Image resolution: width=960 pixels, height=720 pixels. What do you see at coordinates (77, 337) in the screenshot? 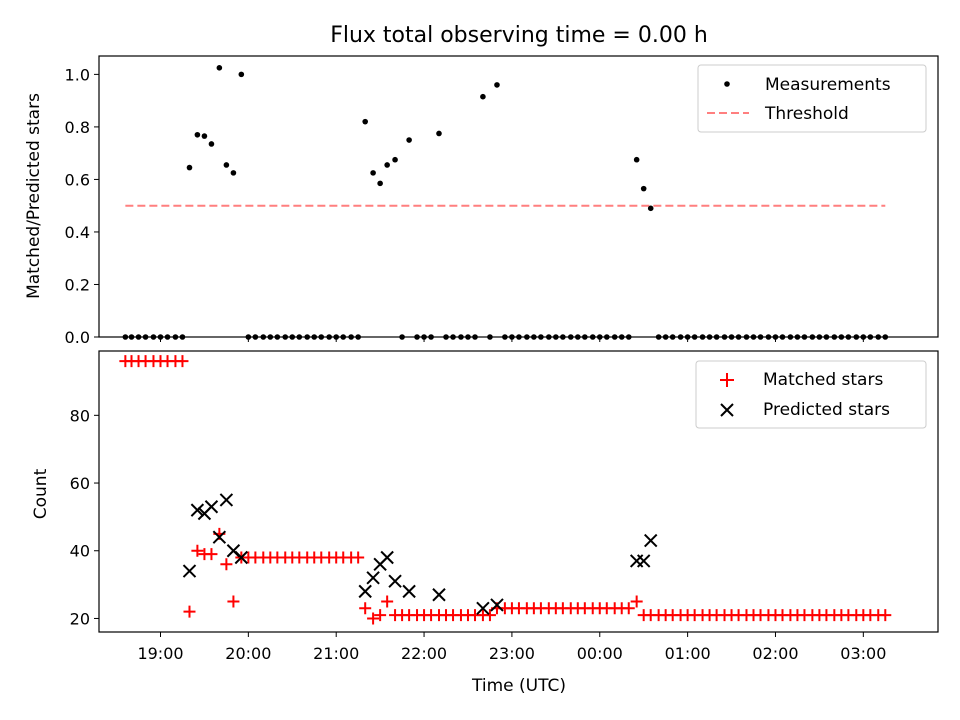
I see `top-y-tick-label: 0.0` at bounding box center [77, 337].